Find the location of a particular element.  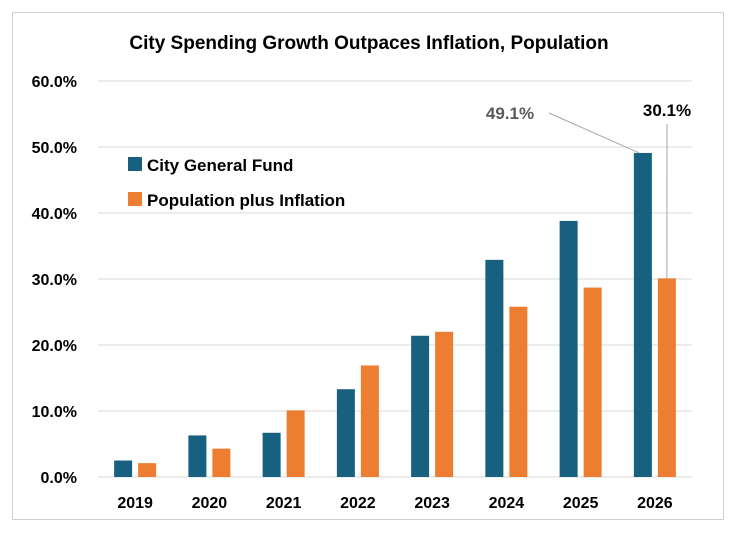

x-tick-label: 2023 is located at coordinates (432, 503).